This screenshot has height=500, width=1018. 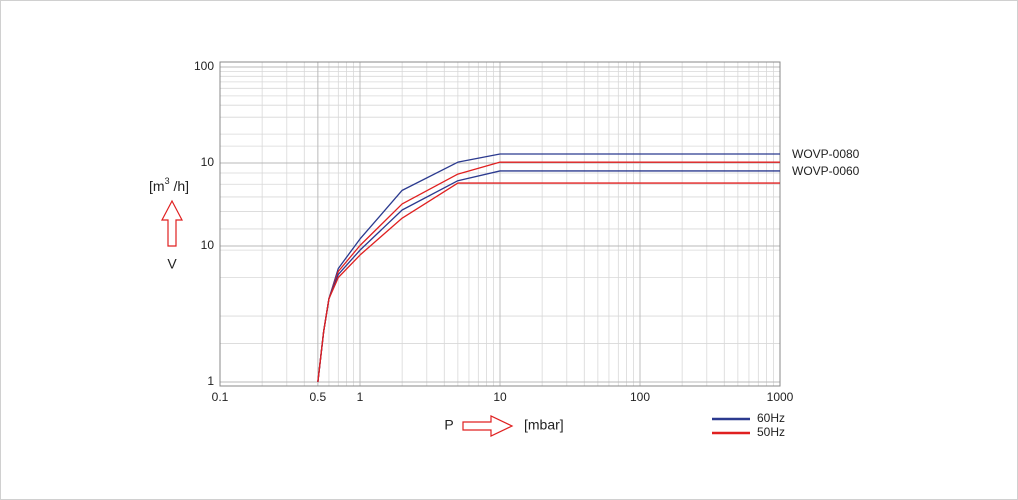 I want to click on x-arrow, so click(x=488, y=426).